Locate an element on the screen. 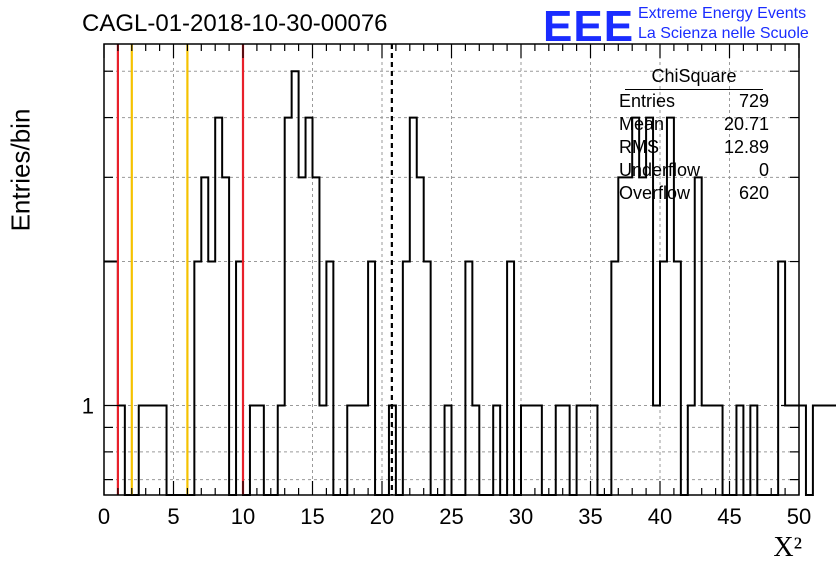 The width and height of the screenshot is (836, 572). x-tick-label: 45 is located at coordinates (729, 516).